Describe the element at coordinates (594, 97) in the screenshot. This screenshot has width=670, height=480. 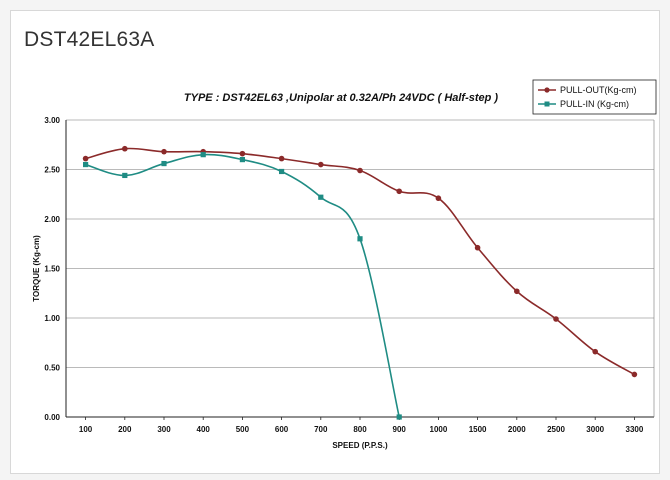
I see `legend-box` at that location.